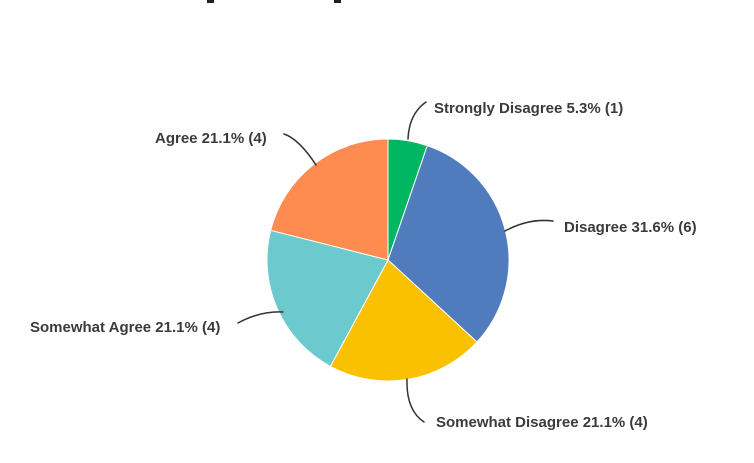  What do you see at coordinates (300, 149) in the screenshot?
I see `callout-line-agree` at bounding box center [300, 149].